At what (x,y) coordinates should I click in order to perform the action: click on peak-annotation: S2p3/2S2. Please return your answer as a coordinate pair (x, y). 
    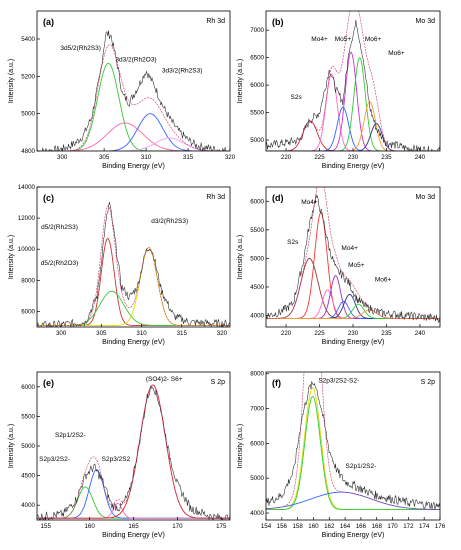
    Looking at the image, I should click on (116, 459).